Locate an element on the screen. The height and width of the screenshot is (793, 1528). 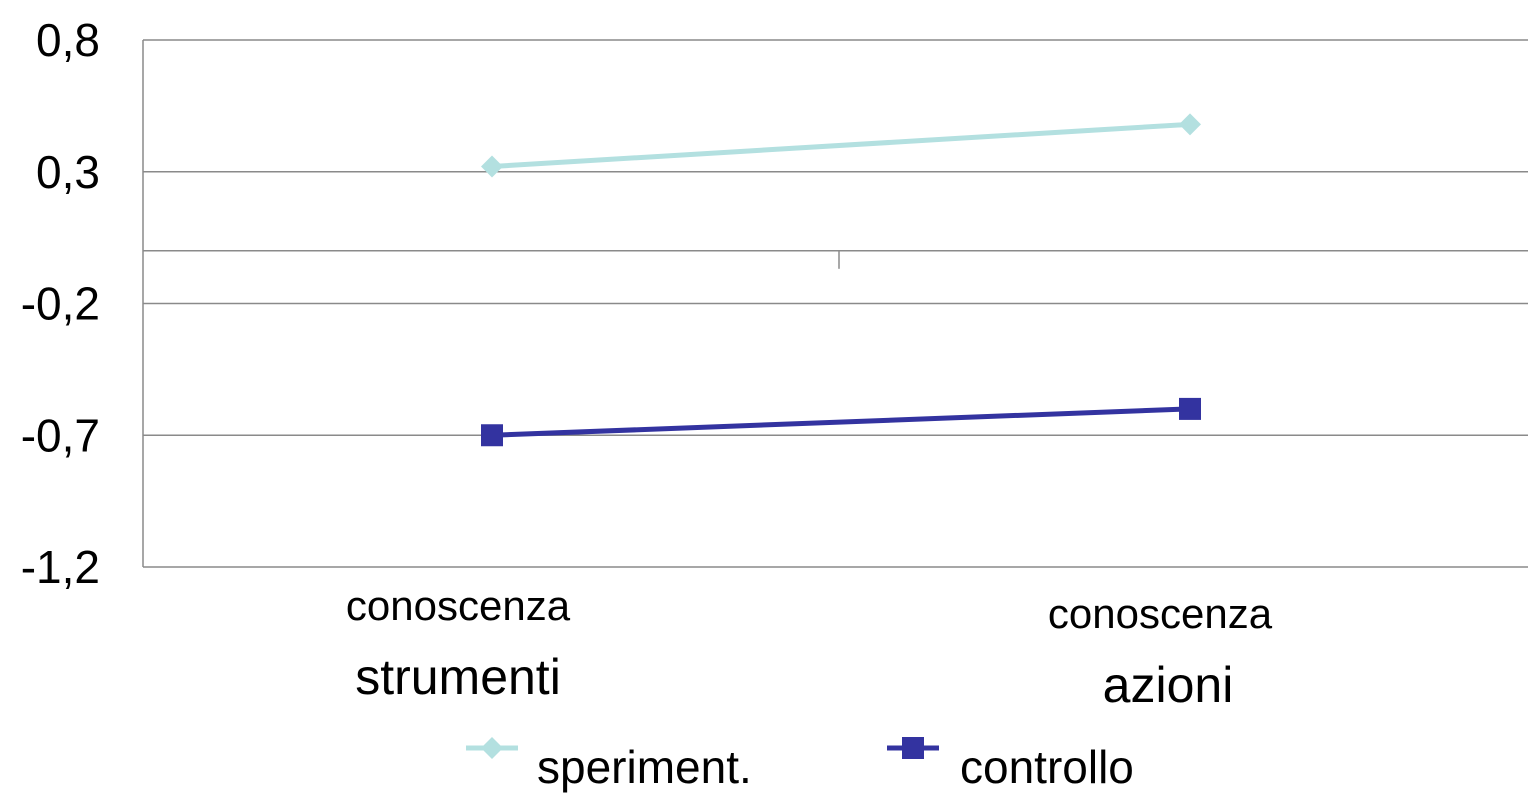
legend-label: speriment. is located at coordinates (644, 767).